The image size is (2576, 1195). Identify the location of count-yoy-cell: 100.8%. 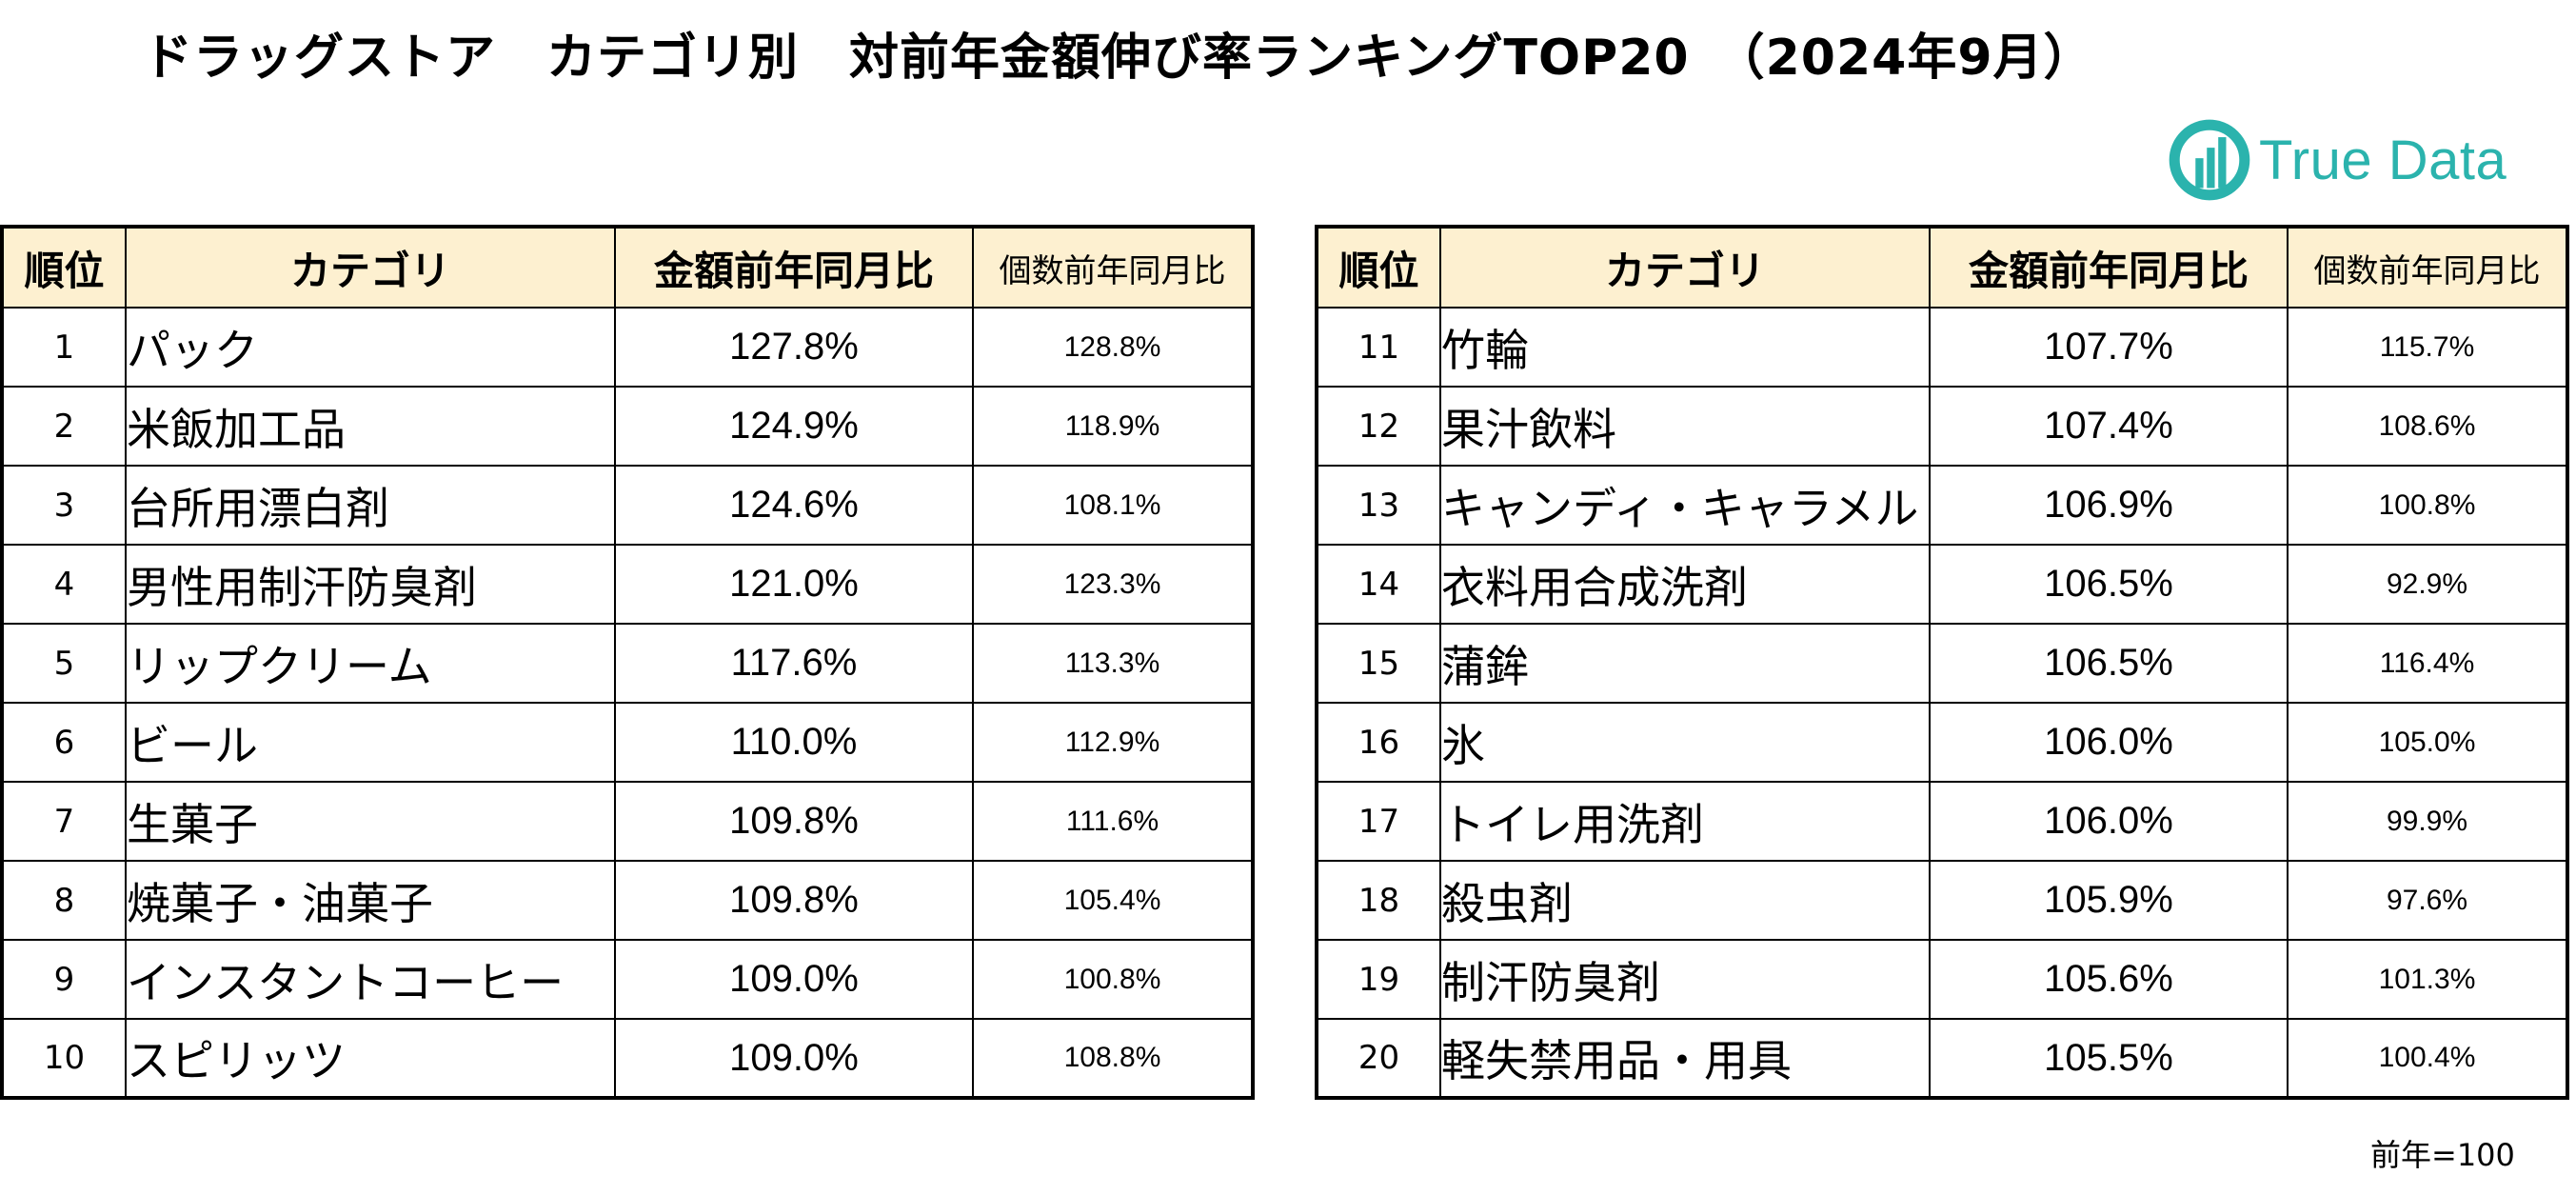
(2427, 505).